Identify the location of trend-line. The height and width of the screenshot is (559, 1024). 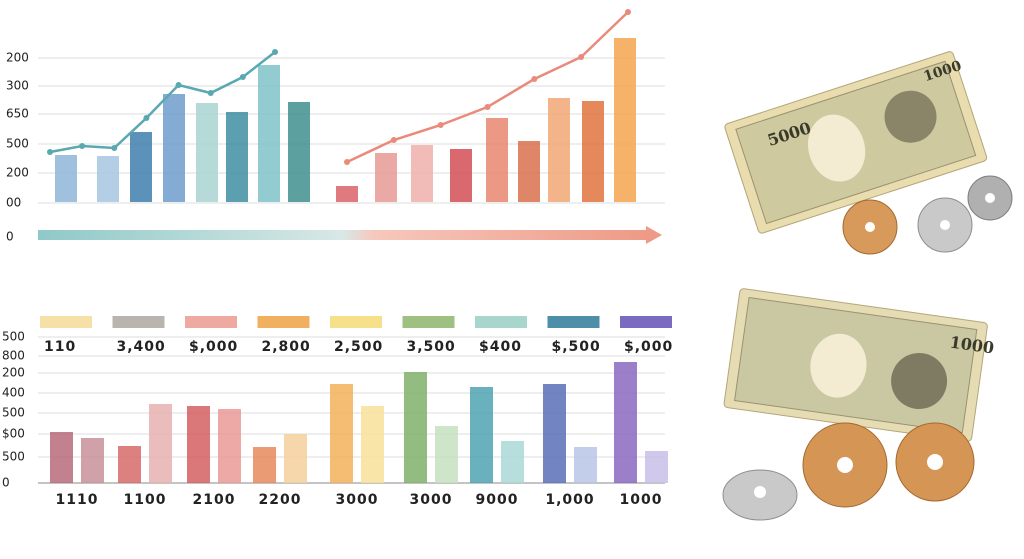
(162, 102).